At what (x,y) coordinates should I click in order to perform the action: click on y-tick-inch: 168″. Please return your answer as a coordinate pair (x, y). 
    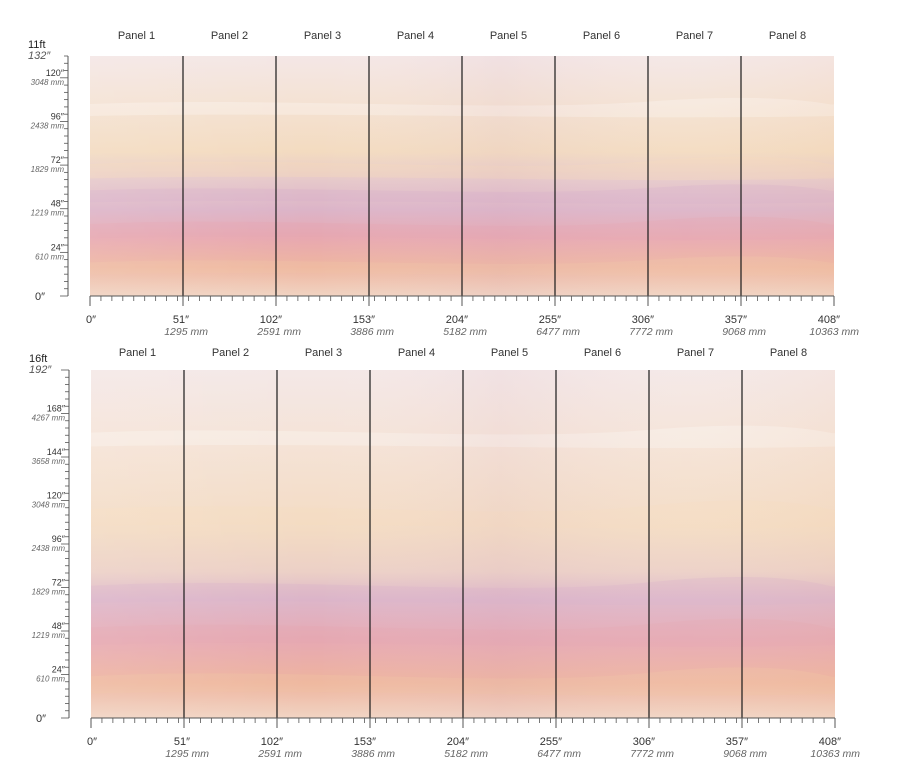
    Looking at the image, I should click on (56, 409).